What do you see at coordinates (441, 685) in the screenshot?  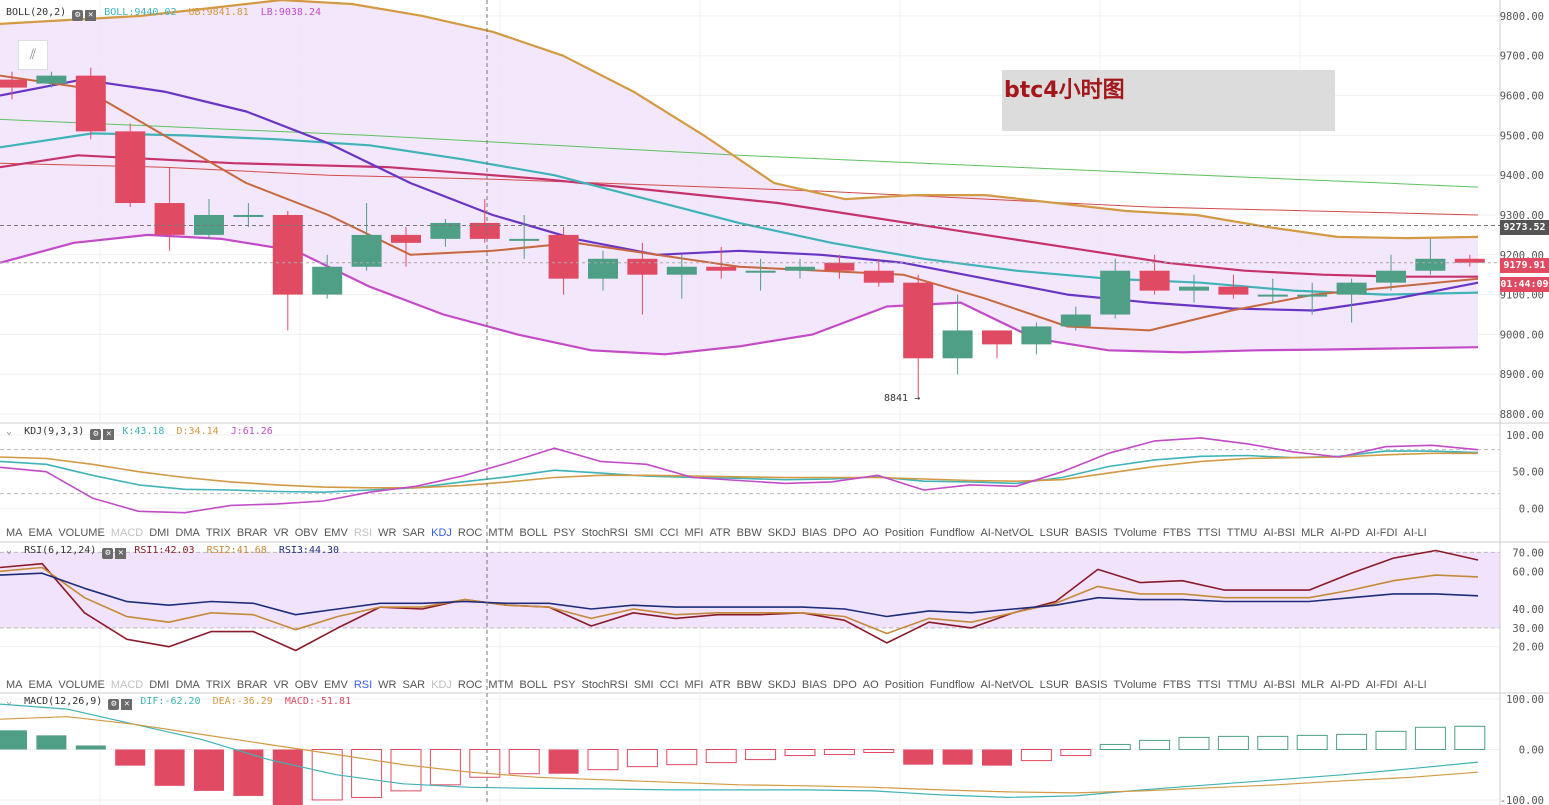 I see `indicator-tab-kdj: KDJ` at bounding box center [441, 685].